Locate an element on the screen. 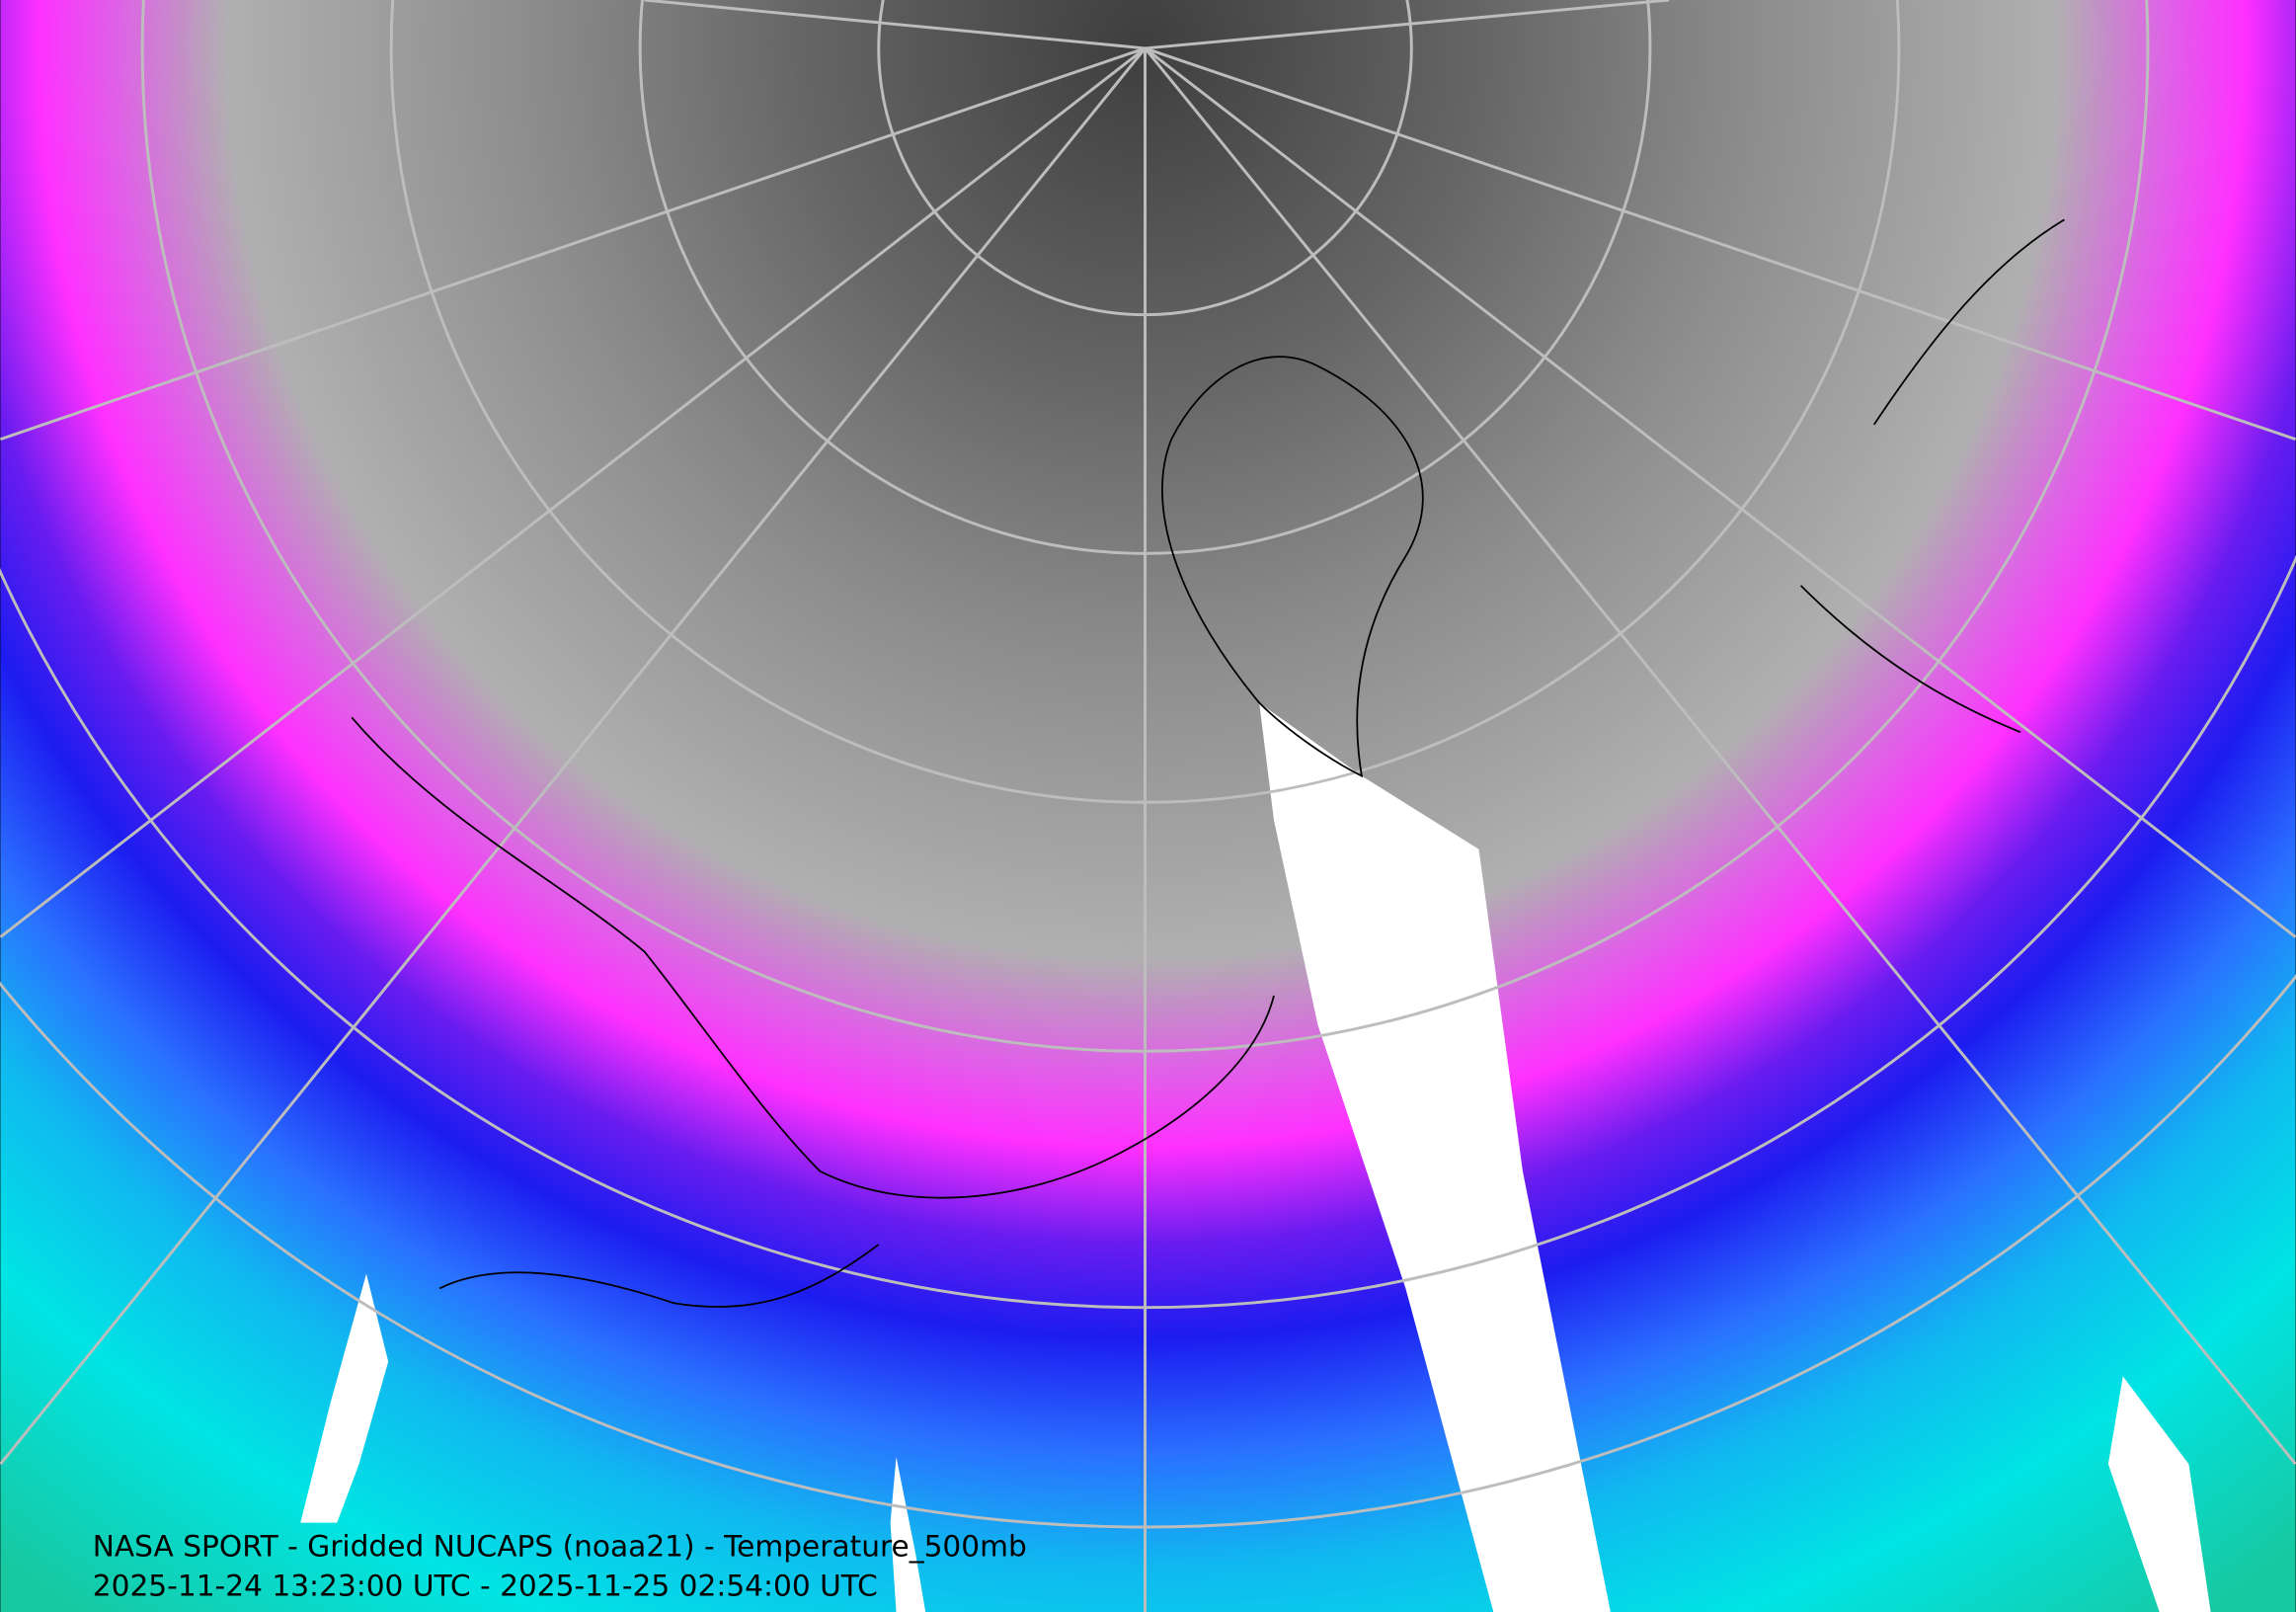  border-outline is located at coordinates (659, 1276).